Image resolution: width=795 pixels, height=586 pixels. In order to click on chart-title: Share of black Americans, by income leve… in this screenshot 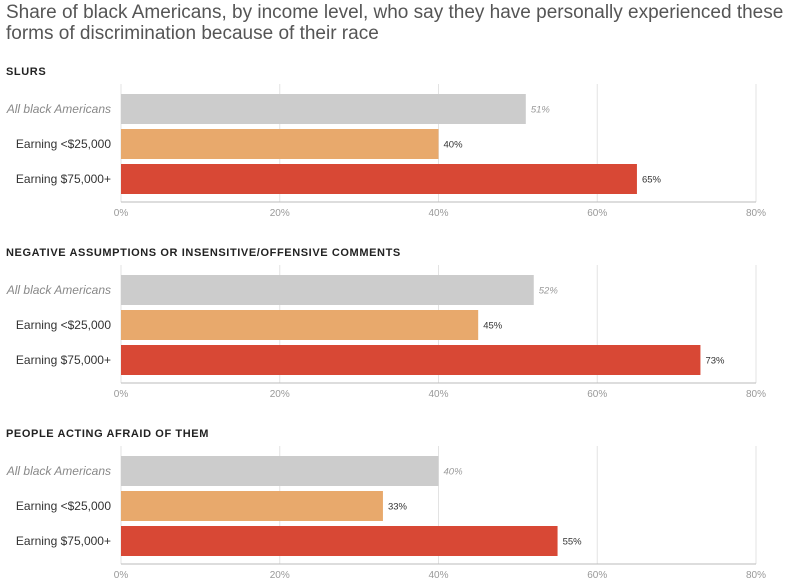, I will do `click(395, 23)`.